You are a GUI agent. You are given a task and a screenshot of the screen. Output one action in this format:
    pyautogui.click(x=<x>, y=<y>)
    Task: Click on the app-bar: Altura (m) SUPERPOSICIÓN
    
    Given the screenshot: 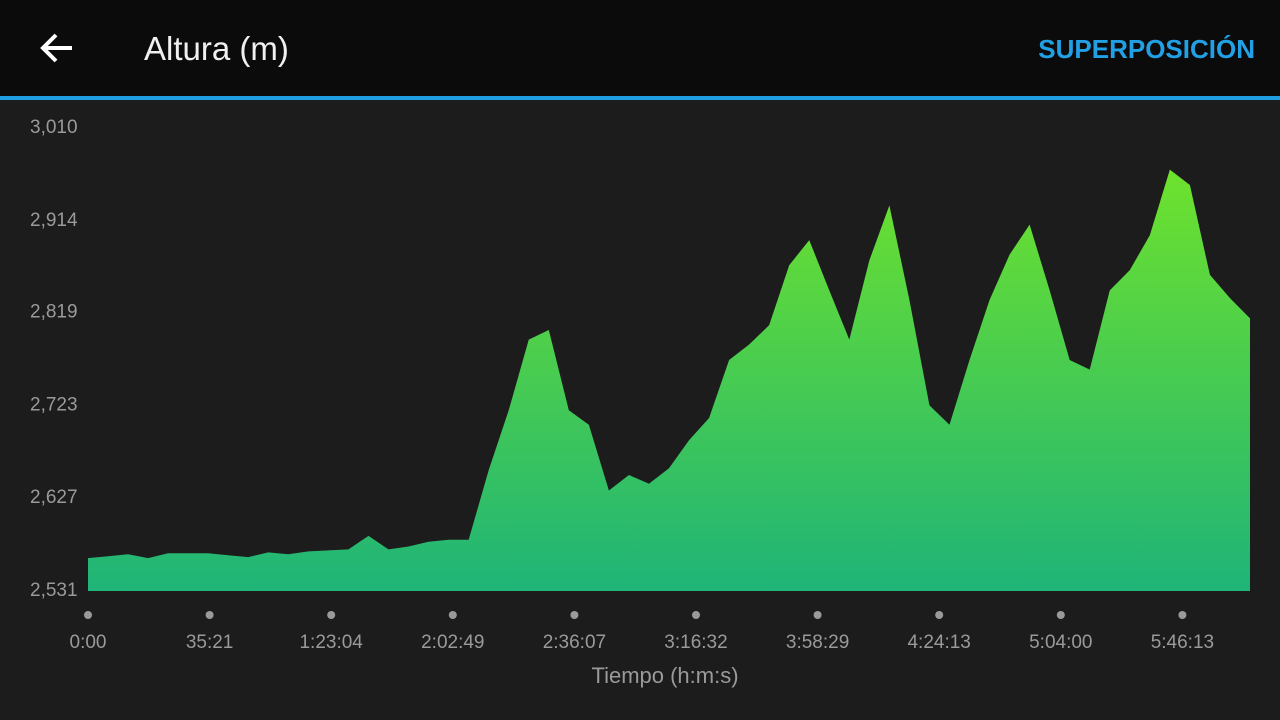 What is the action you would take?
    pyautogui.click(x=640, y=50)
    